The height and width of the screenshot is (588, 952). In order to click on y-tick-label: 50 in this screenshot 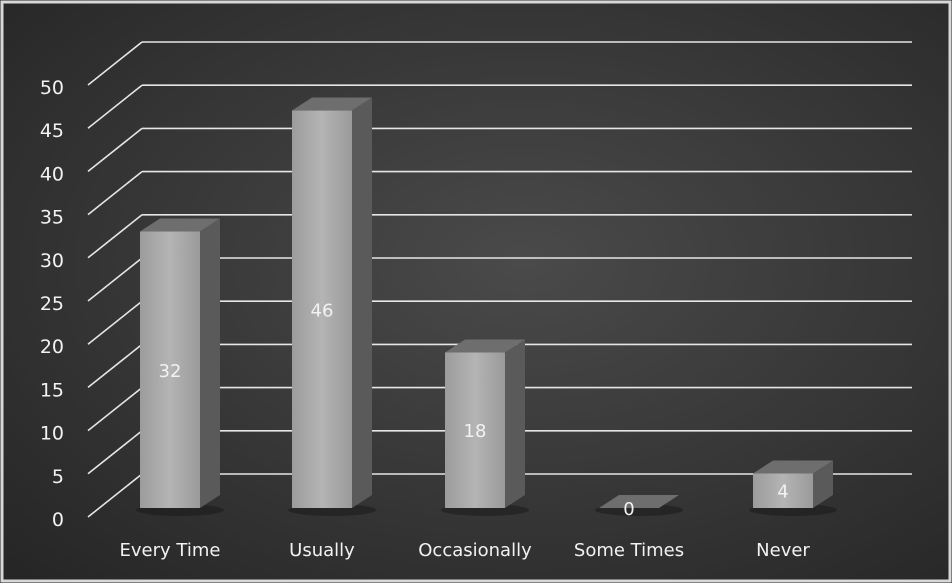, I will do `click(52, 88)`.